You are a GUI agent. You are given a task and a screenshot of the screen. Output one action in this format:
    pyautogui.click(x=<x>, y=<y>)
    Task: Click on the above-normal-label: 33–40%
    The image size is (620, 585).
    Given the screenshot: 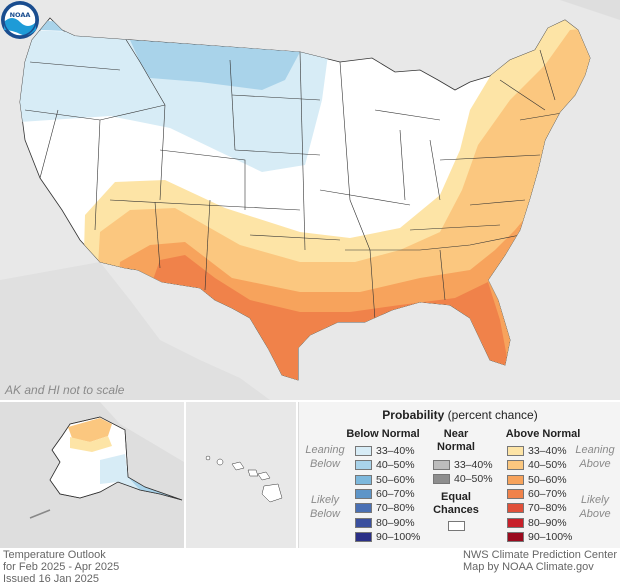 What is the action you would take?
    pyautogui.click(x=547, y=451)
    